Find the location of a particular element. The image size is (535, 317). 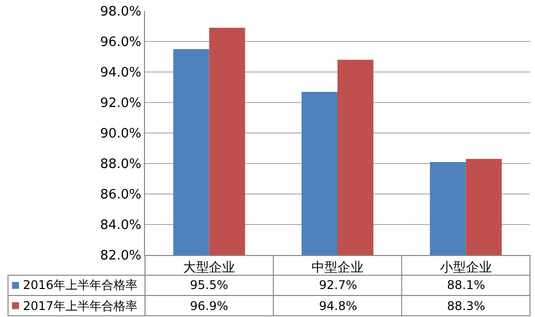

legend-label: 2016年上半年合格率 is located at coordinates (80, 285).